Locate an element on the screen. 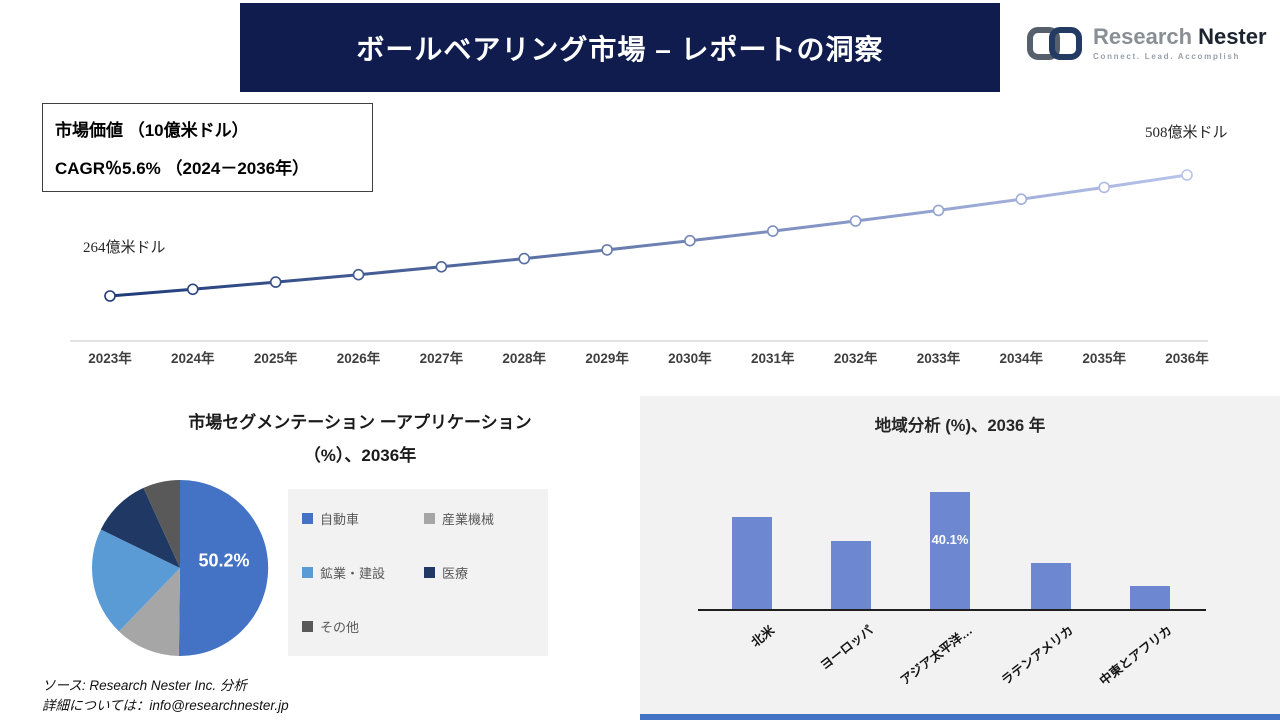  legend-label: 鉱業・建設 is located at coordinates (353, 573).